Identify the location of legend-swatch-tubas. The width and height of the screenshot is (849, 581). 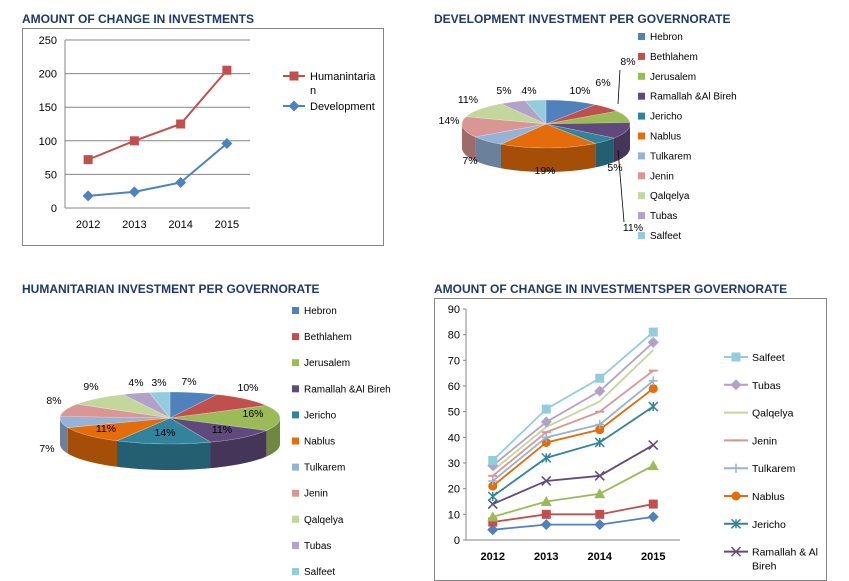
(295, 545).